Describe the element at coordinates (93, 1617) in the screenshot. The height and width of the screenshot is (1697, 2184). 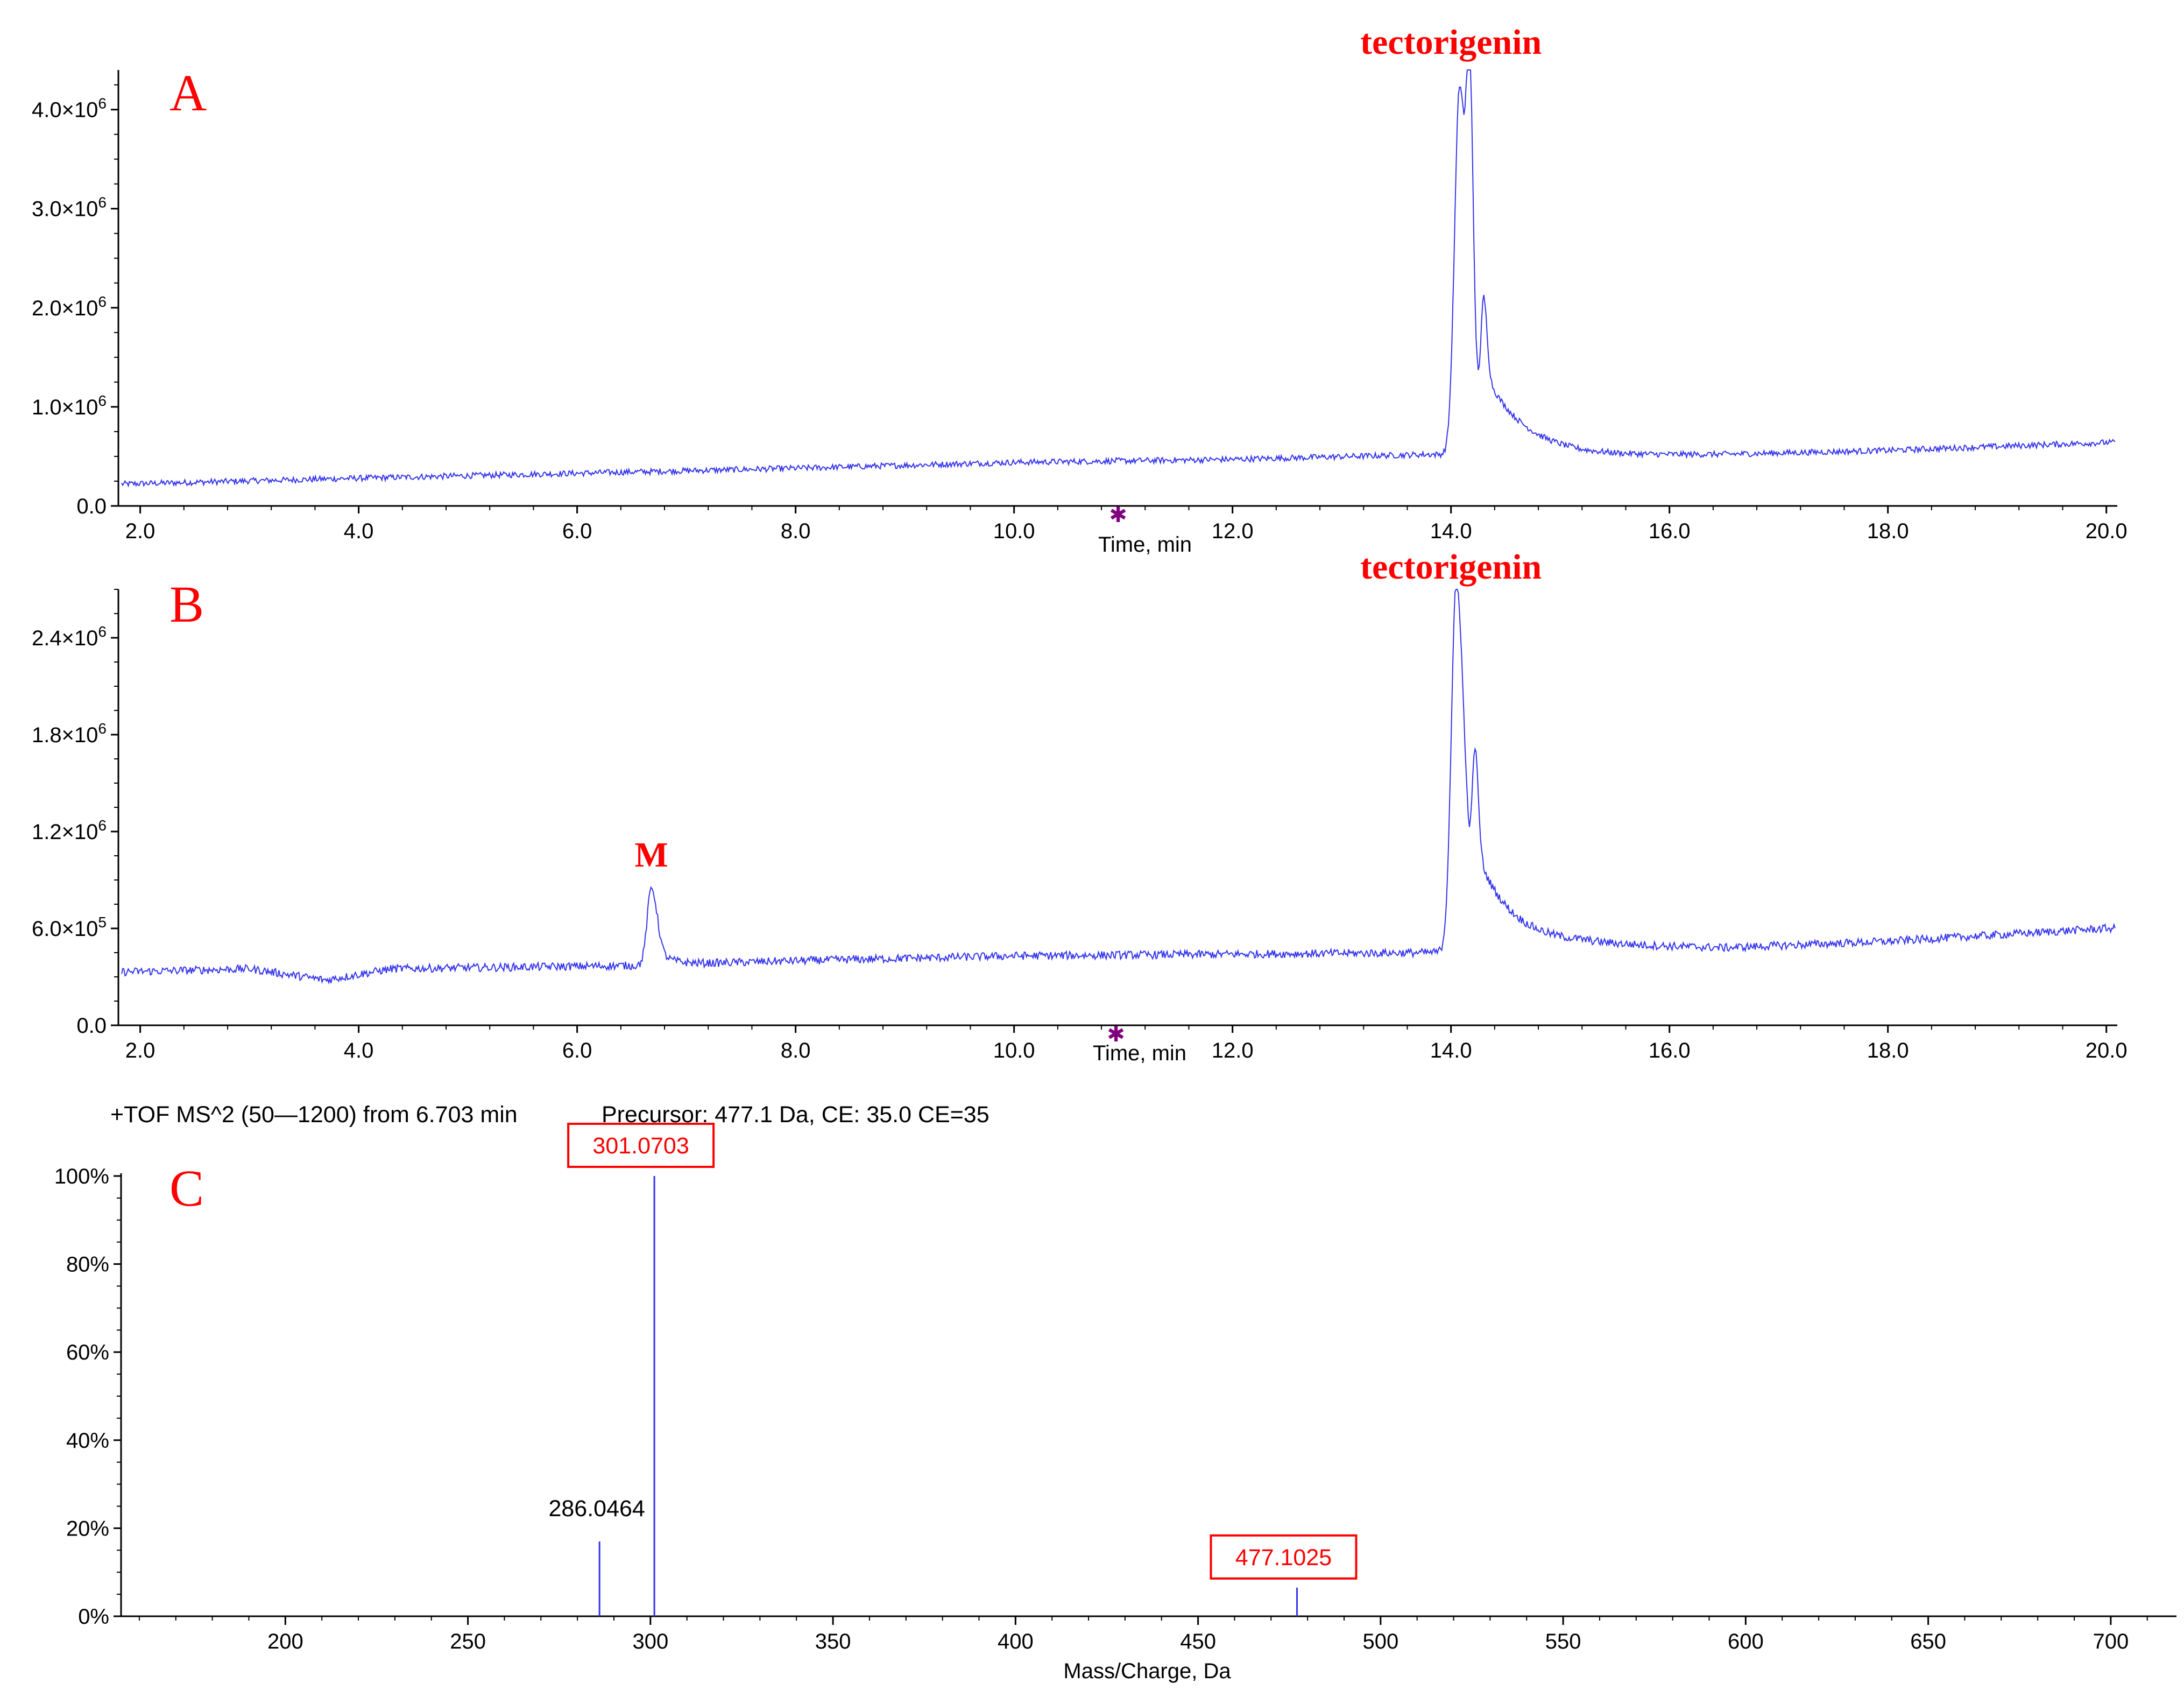
I see `y-tick-label: 0%` at that location.